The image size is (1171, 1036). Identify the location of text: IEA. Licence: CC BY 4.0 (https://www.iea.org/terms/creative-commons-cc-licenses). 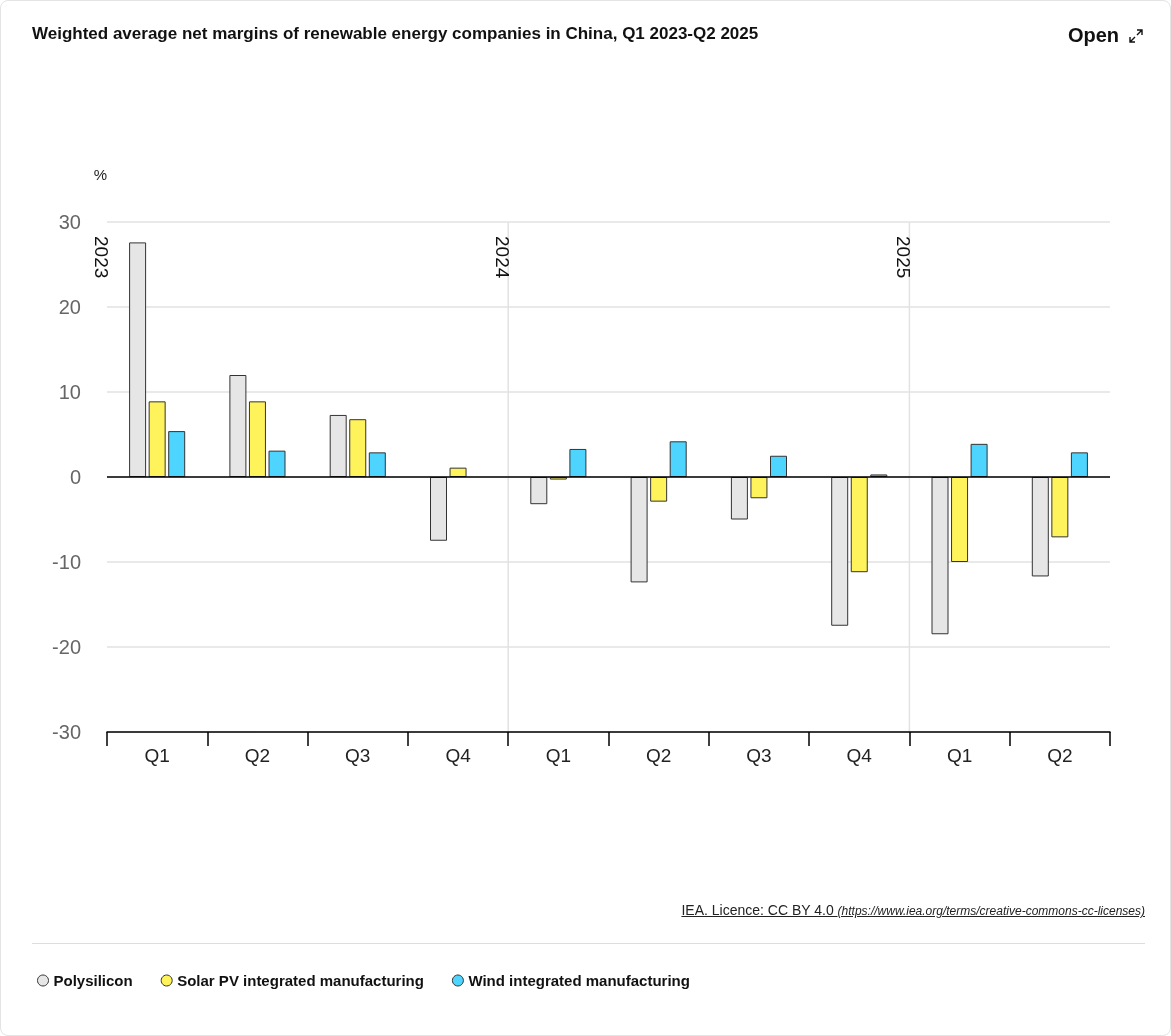
(913, 910).